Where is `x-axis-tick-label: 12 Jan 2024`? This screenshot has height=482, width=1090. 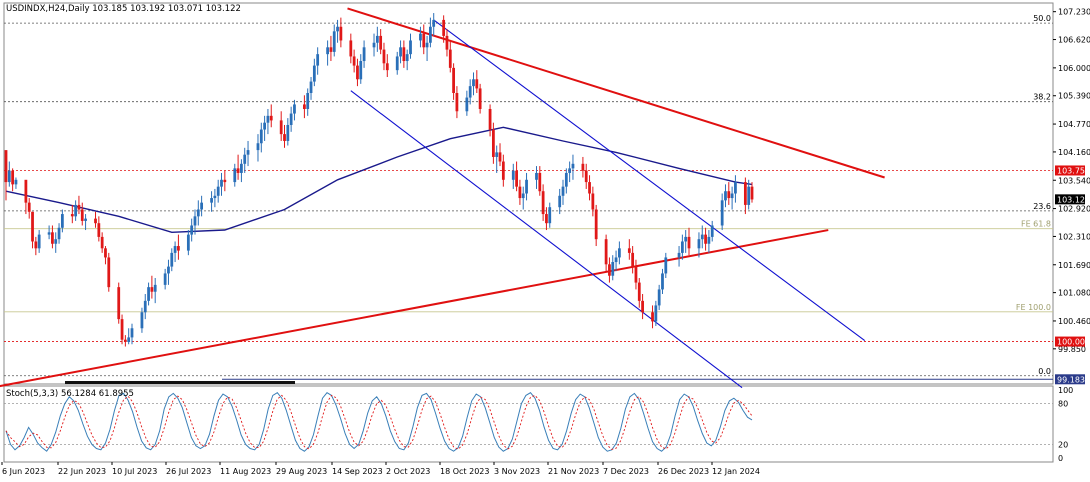 x-axis-tick-label: 12 Jan 2024 is located at coordinates (736, 471).